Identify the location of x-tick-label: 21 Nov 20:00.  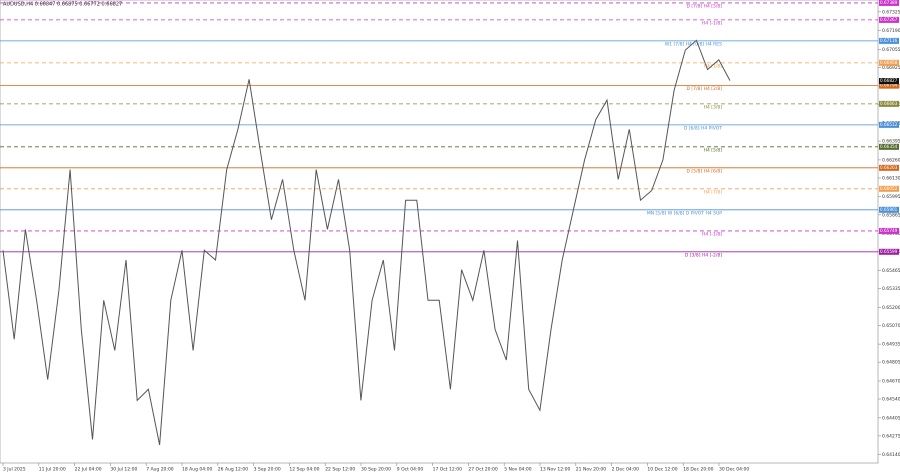
(591, 470).